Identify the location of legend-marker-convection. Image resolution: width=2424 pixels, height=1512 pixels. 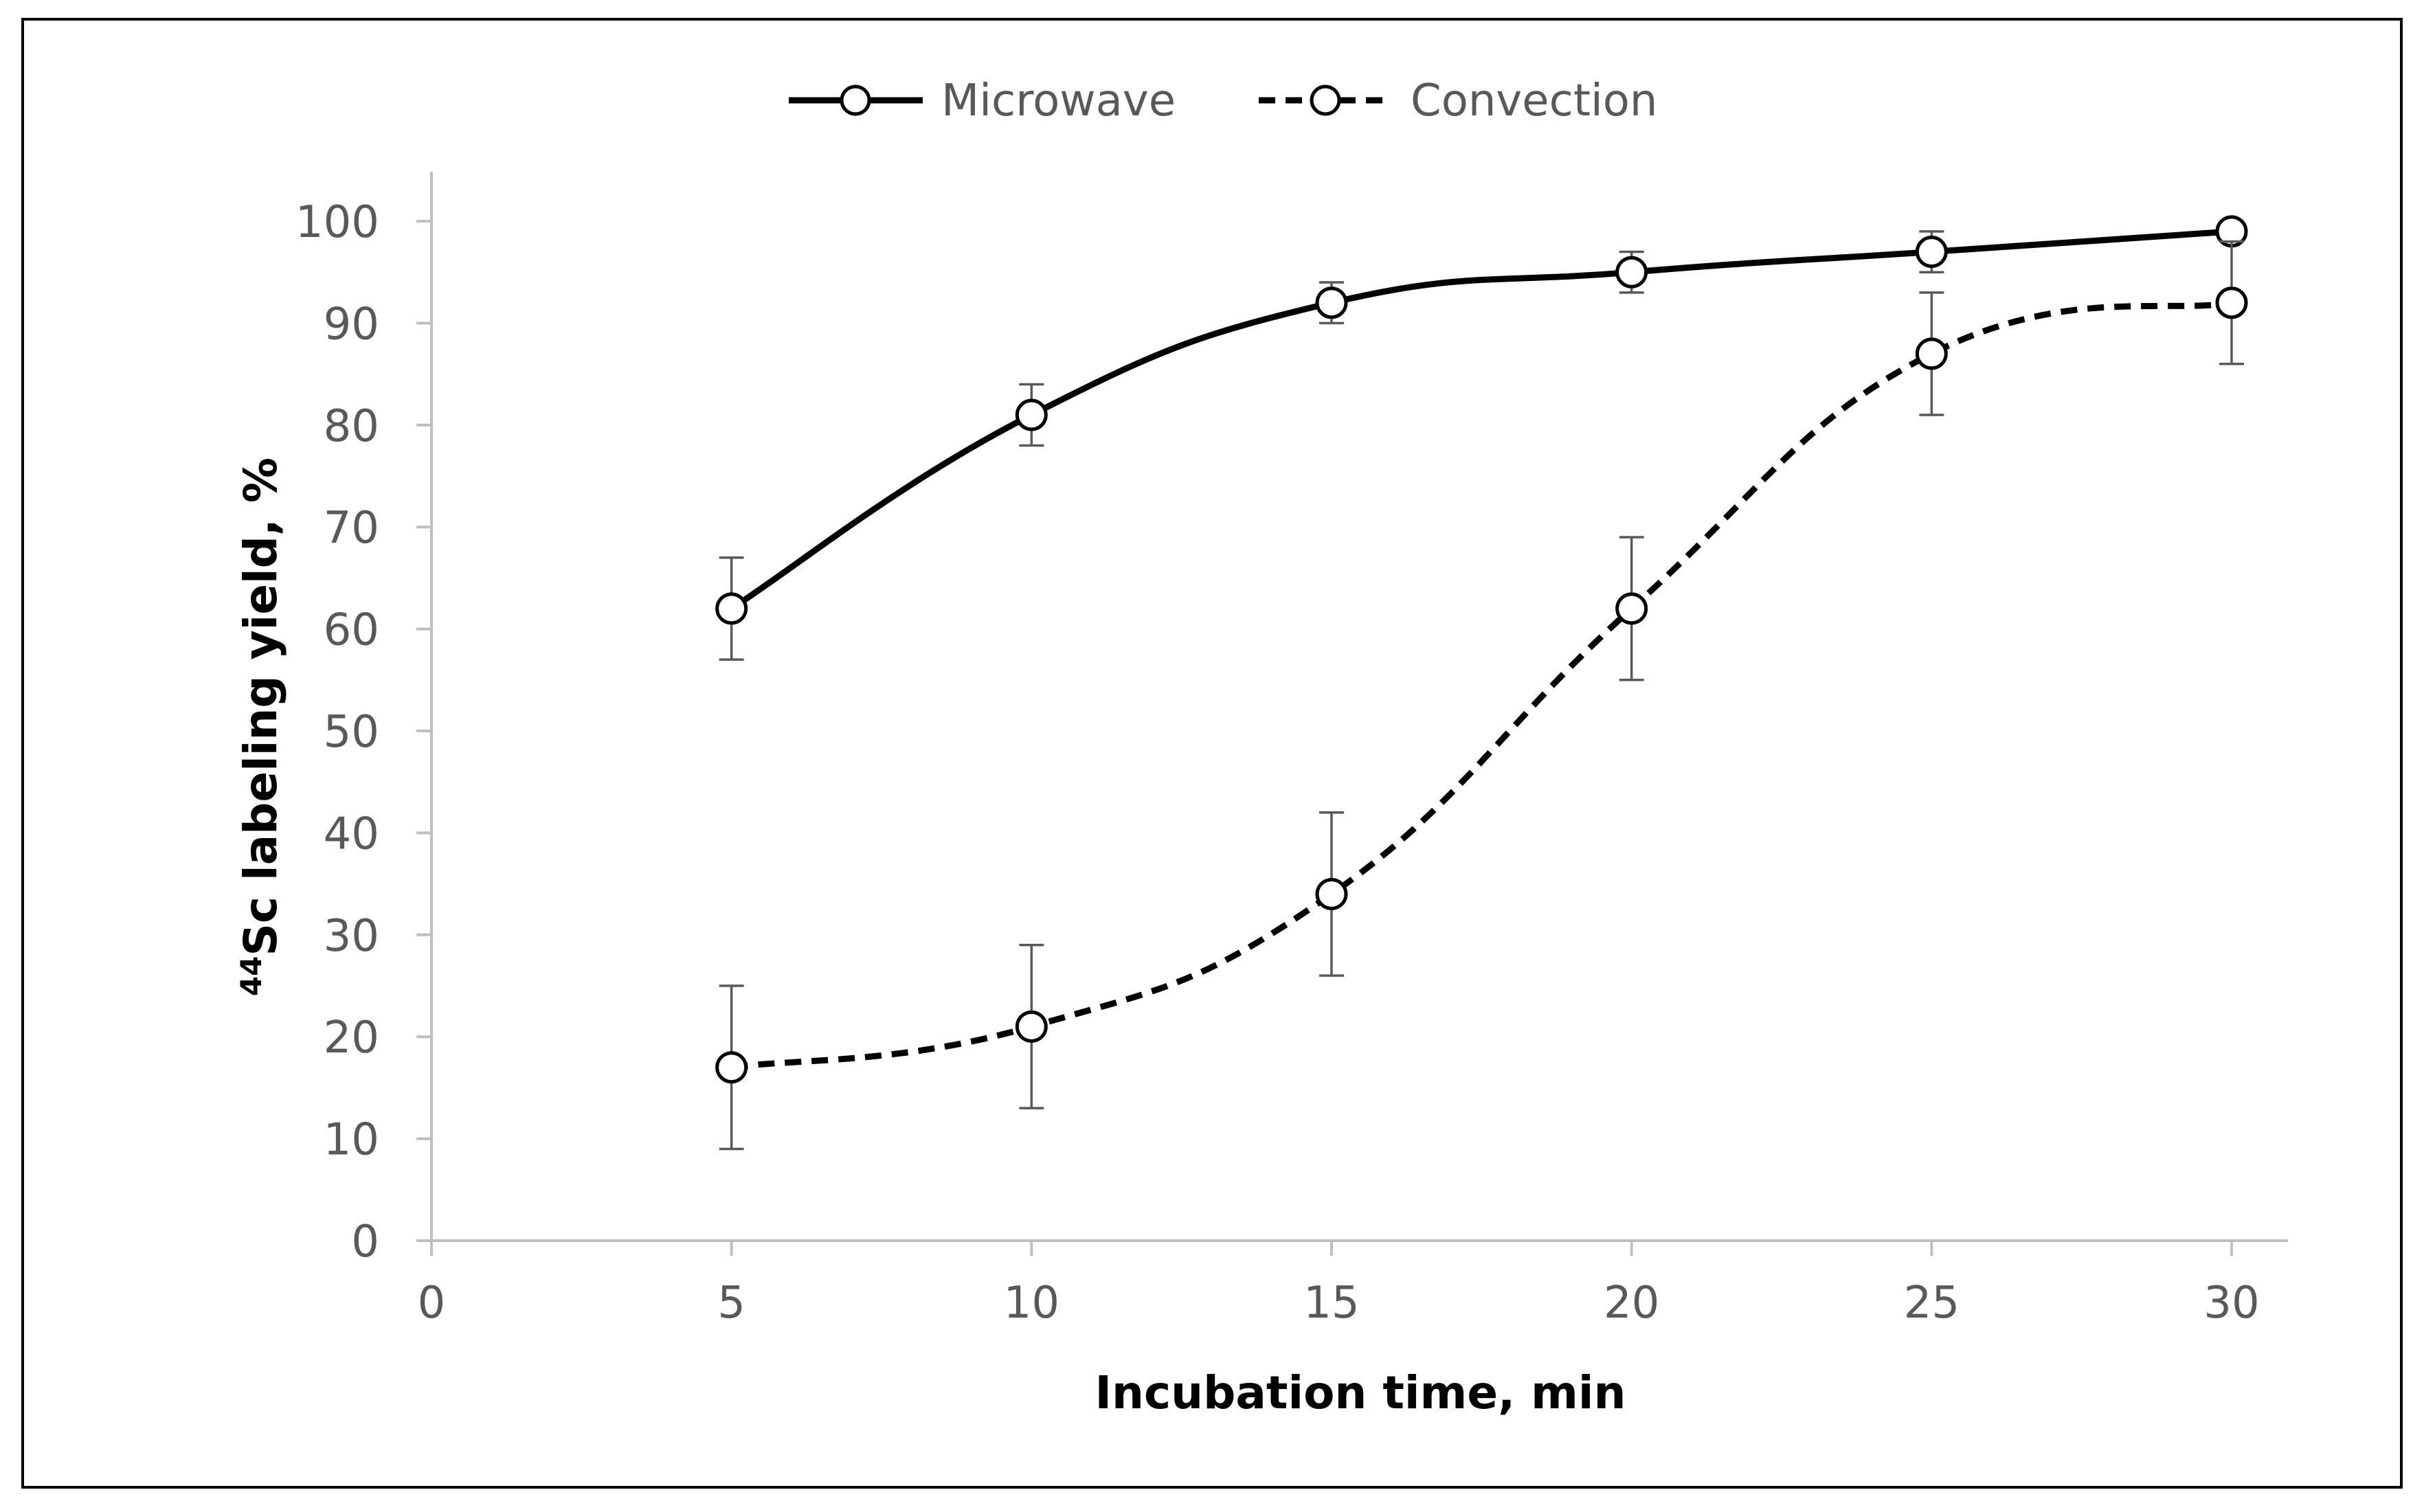
(1325, 100).